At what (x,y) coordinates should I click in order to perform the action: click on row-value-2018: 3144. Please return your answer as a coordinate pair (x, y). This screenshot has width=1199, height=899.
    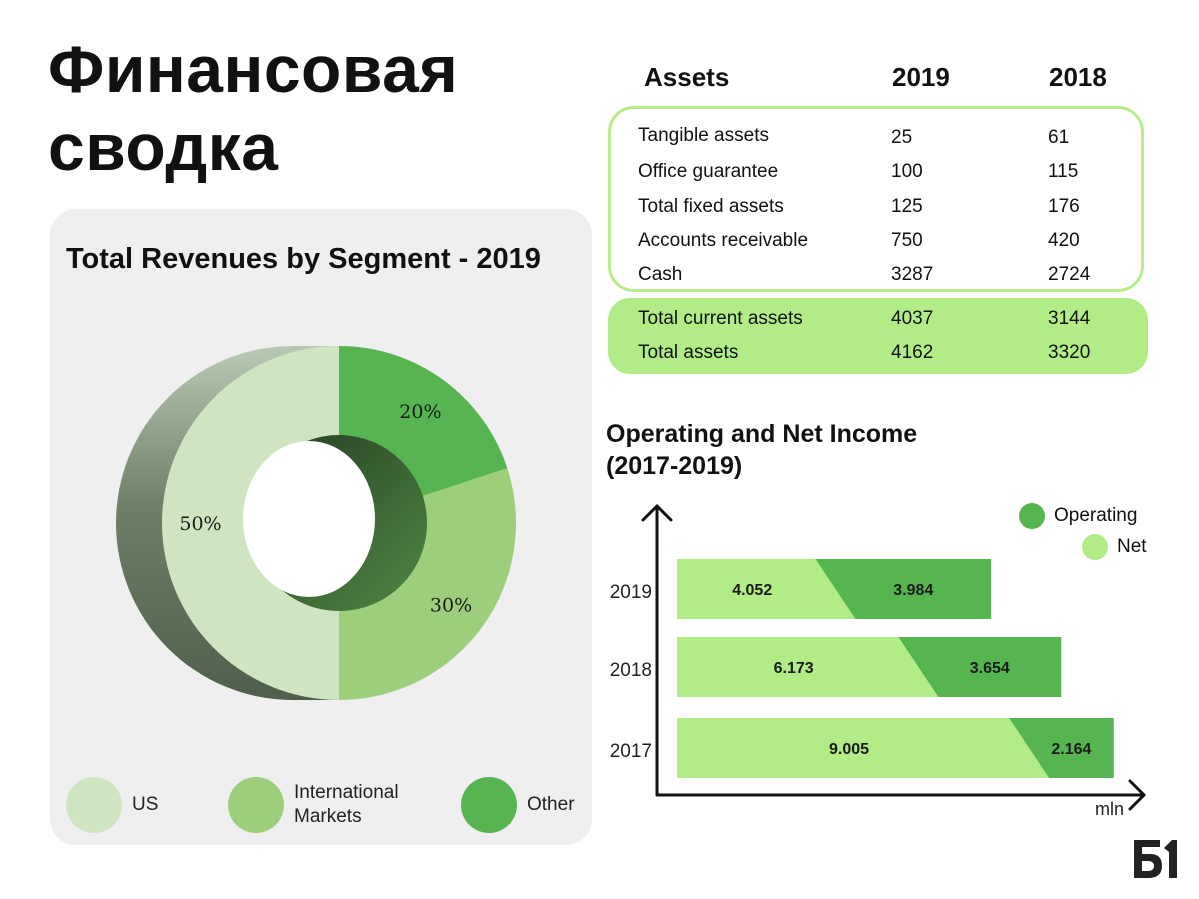
    Looking at the image, I should click on (1069, 318).